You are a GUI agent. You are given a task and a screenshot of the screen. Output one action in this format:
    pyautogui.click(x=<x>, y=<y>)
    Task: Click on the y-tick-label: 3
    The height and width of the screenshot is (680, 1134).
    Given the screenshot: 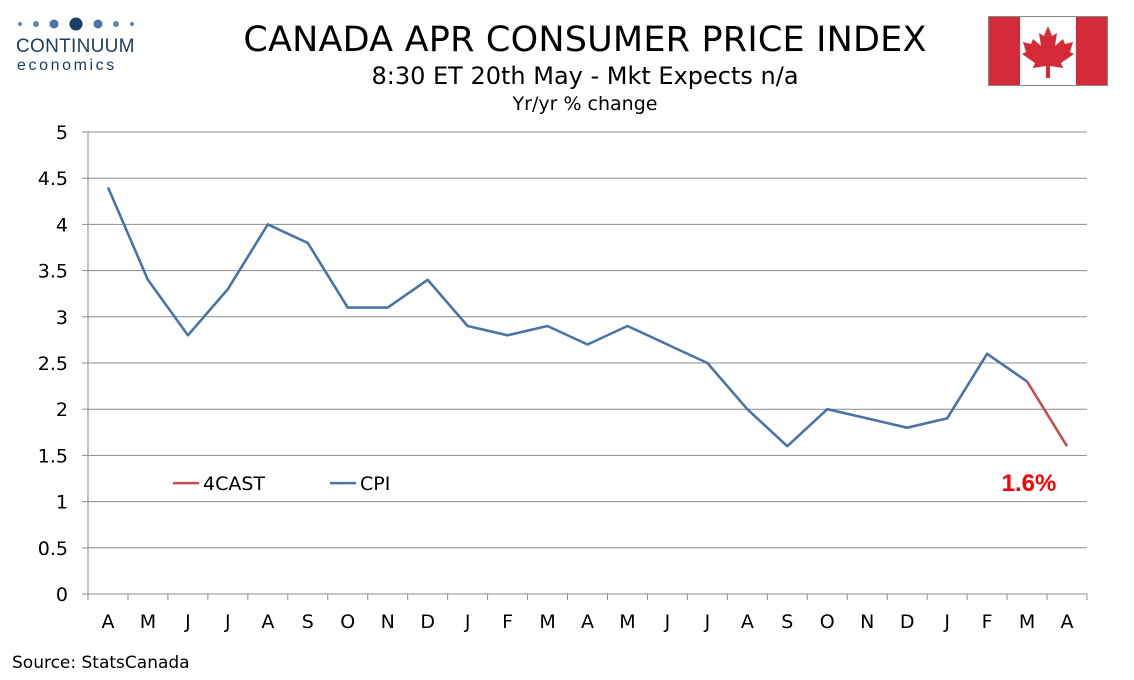 What is the action you would take?
    pyautogui.click(x=62, y=318)
    